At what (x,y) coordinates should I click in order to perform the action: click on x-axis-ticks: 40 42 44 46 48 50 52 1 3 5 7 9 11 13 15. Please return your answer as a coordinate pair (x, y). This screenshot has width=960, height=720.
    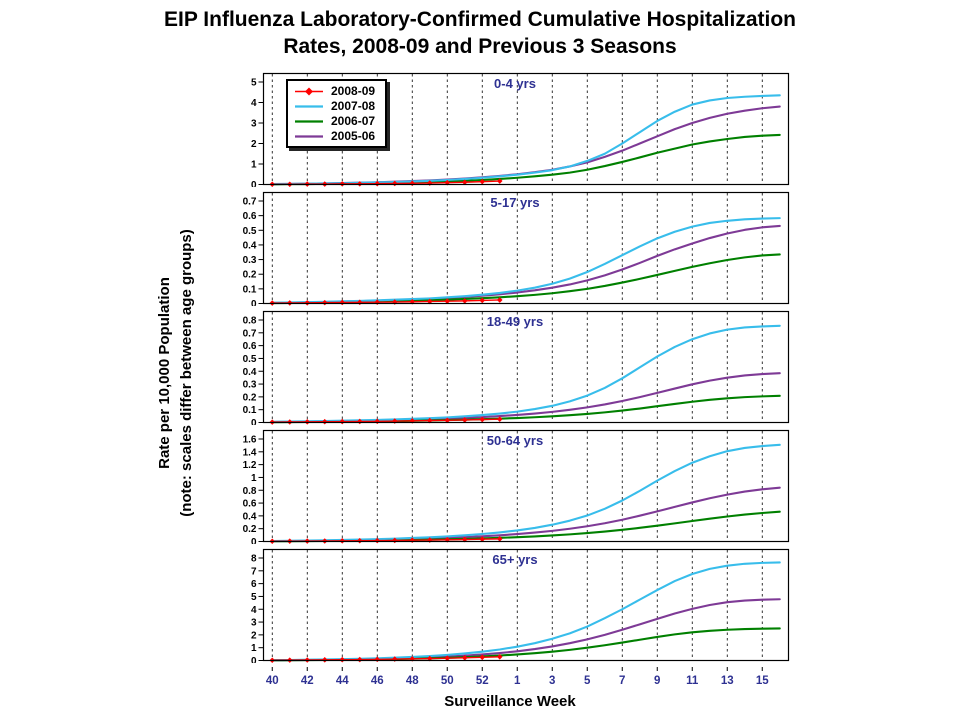
    Looking at the image, I should click on (517, 677).